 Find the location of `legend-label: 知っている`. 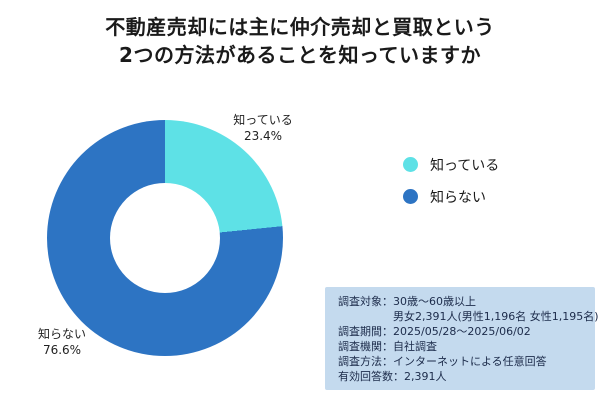

legend-label: 知っている is located at coordinates (465, 165).